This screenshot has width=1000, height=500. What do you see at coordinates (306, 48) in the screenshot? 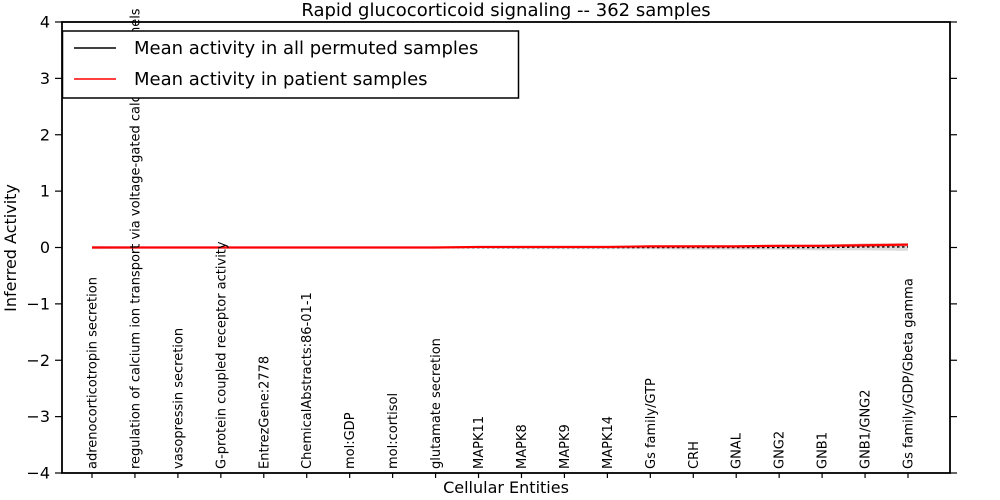
I see `legend-label-permuted: Mean activity in all permuted samples` at bounding box center [306, 48].